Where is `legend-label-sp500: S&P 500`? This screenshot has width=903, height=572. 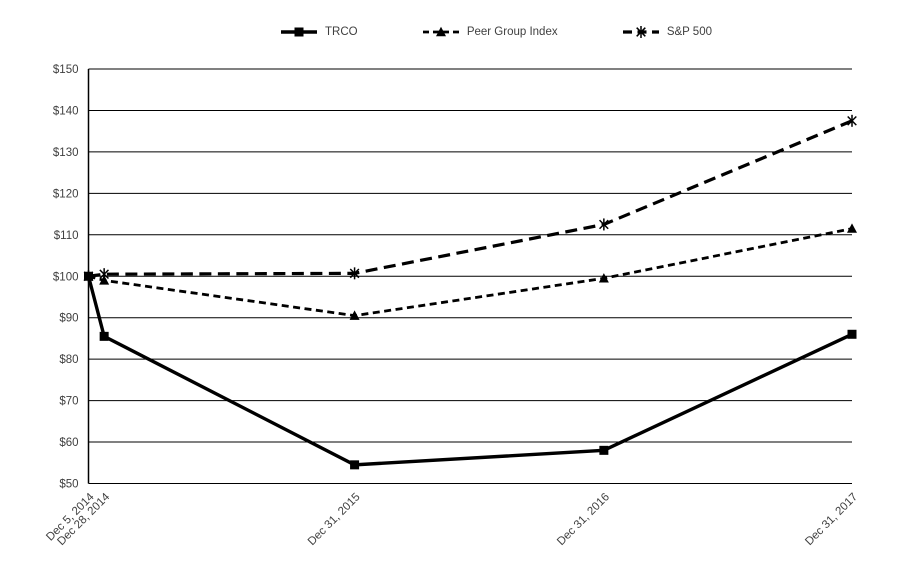
legend-label-sp500: S&P 500 is located at coordinates (689, 32).